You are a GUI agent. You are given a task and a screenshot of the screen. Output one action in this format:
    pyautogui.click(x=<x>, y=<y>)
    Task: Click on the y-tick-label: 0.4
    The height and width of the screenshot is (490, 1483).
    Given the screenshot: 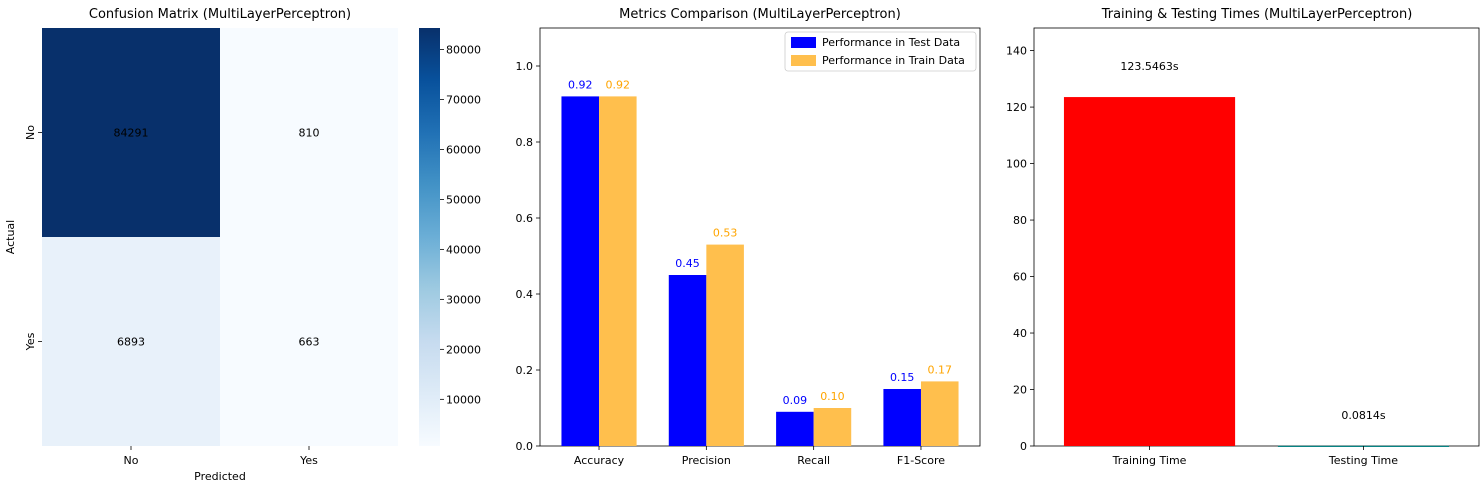 What is the action you would take?
    pyautogui.click(x=525, y=294)
    